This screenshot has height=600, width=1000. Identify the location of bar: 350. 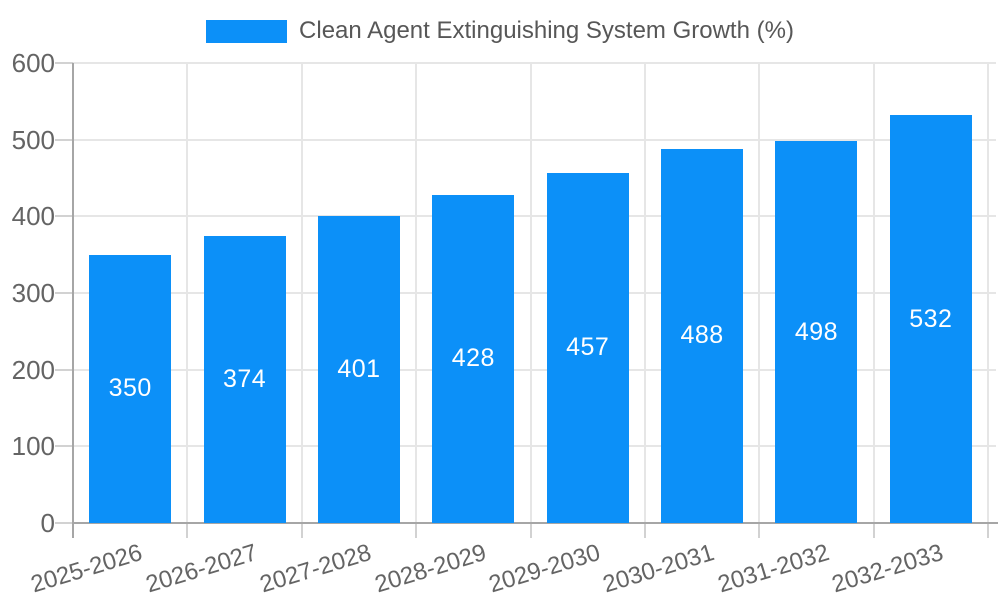
(130, 388).